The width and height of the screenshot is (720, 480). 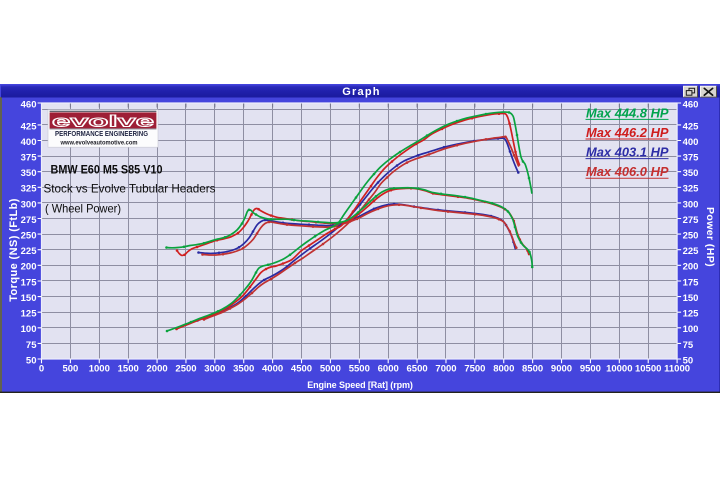 What do you see at coordinates (619, 369) in the screenshot?
I see `svg-text: 10000` at bounding box center [619, 369].